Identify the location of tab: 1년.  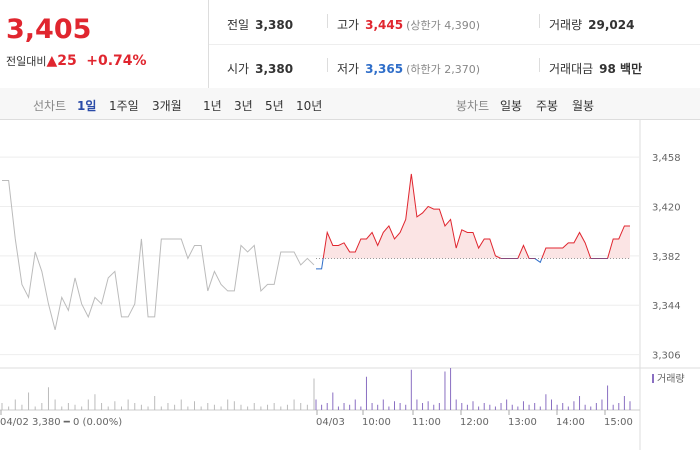
(212, 106).